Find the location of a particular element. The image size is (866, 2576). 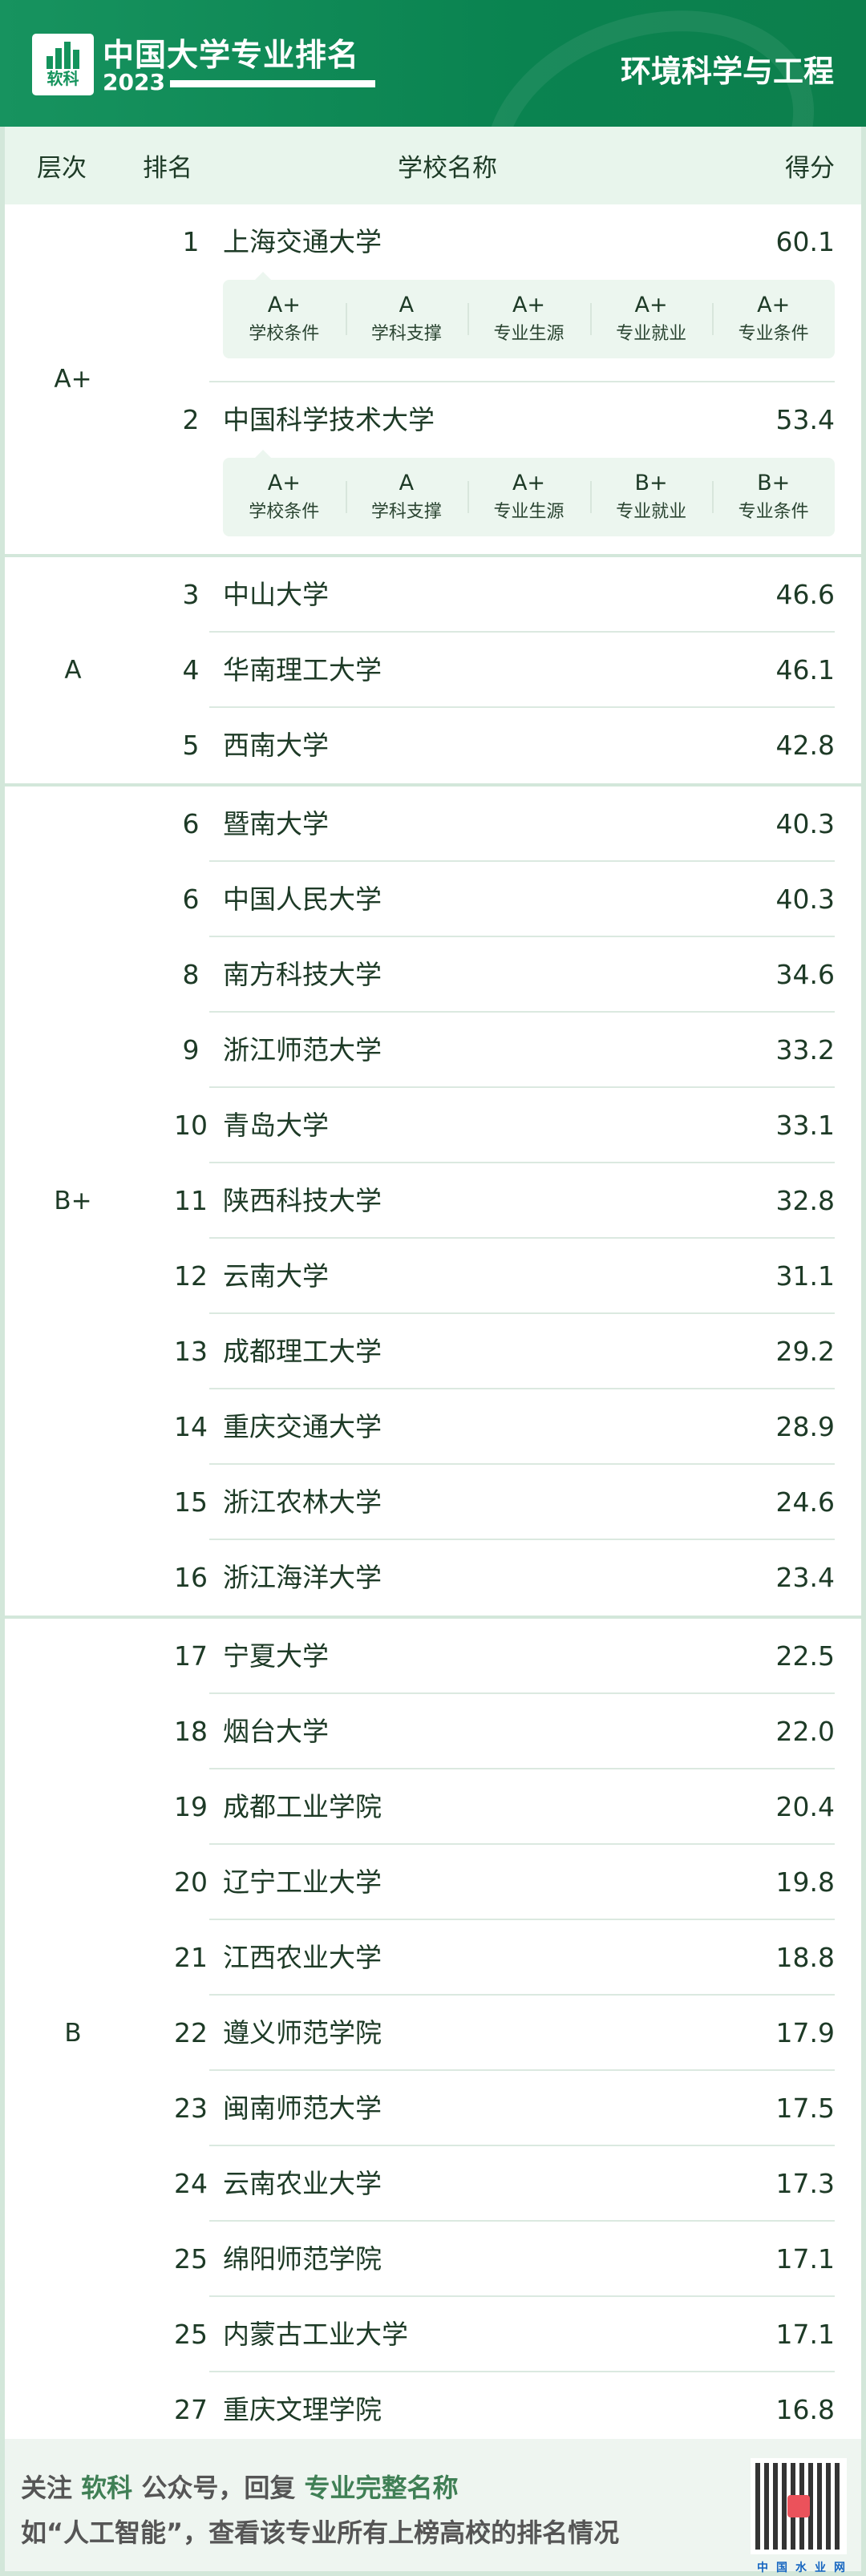

level-label: A+ is located at coordinates (73, 379).